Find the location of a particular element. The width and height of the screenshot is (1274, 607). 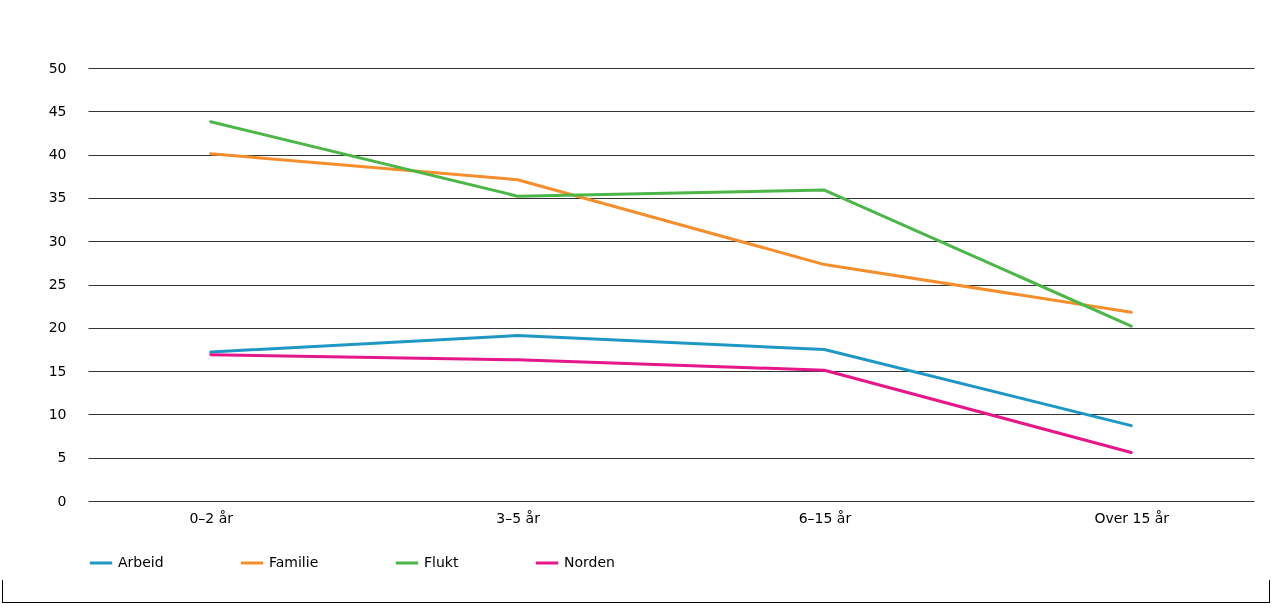

y-tick-label: 10 is located at coordinates (57, 413).